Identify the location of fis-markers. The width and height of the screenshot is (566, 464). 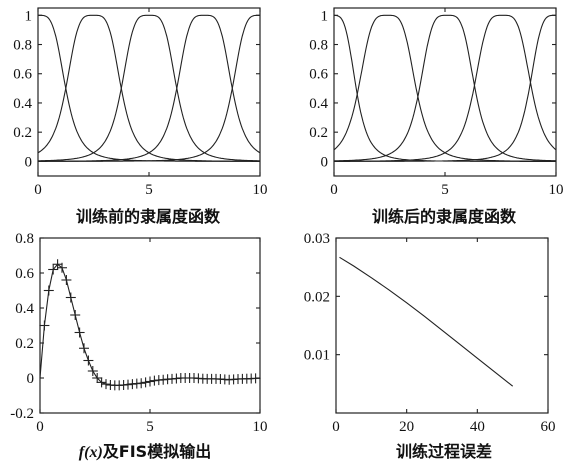
(150, 325).